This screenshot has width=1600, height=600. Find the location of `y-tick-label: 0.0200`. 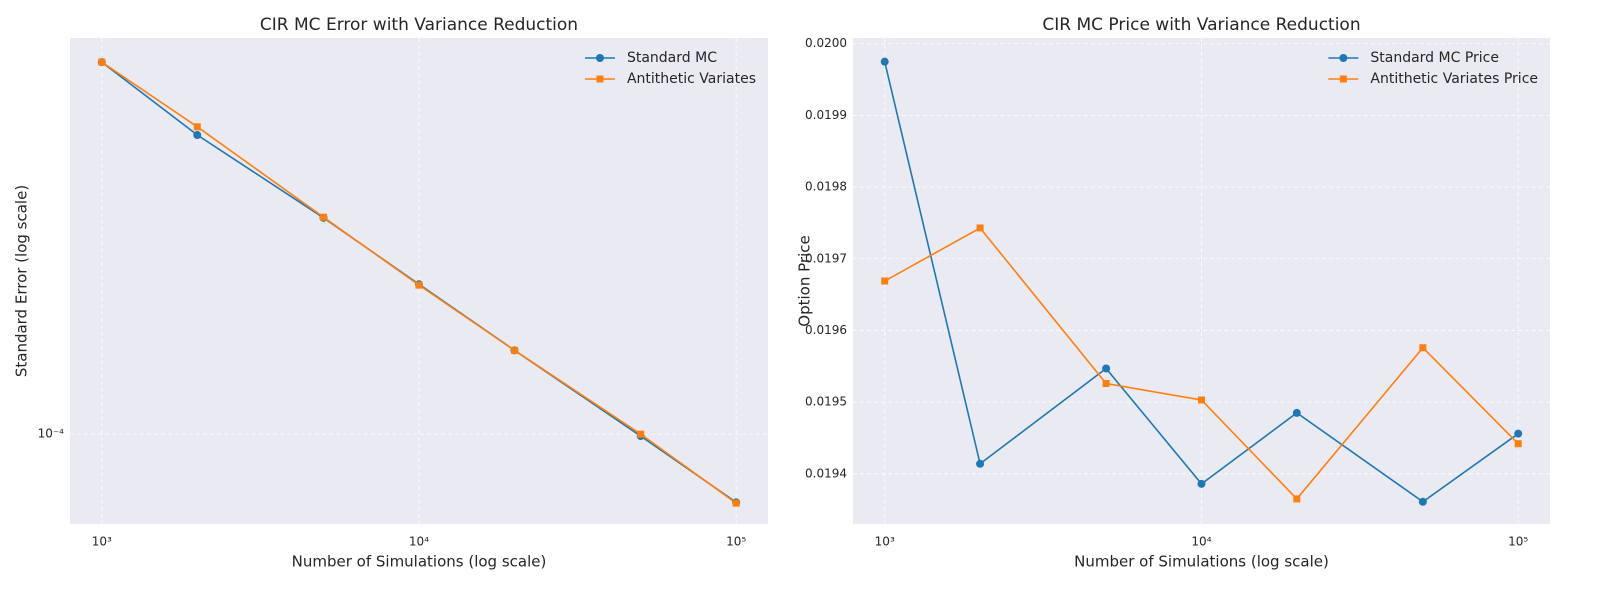

y-tick-label: 0.0200 is located at coordinates (826, 43).